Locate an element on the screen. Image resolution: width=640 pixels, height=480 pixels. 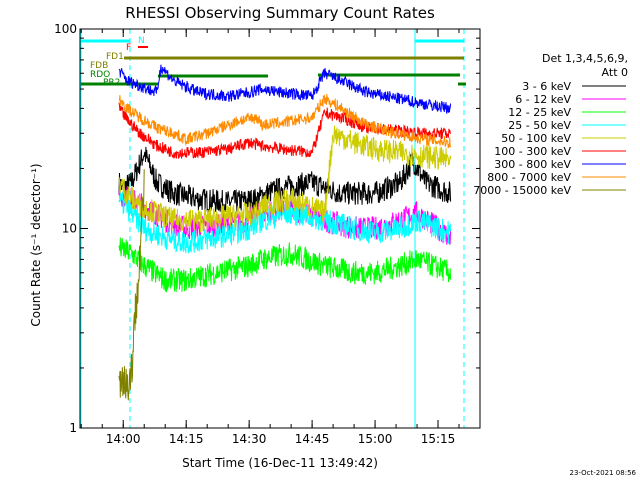
flag-label-f: F is located at coordinates (128, 48).